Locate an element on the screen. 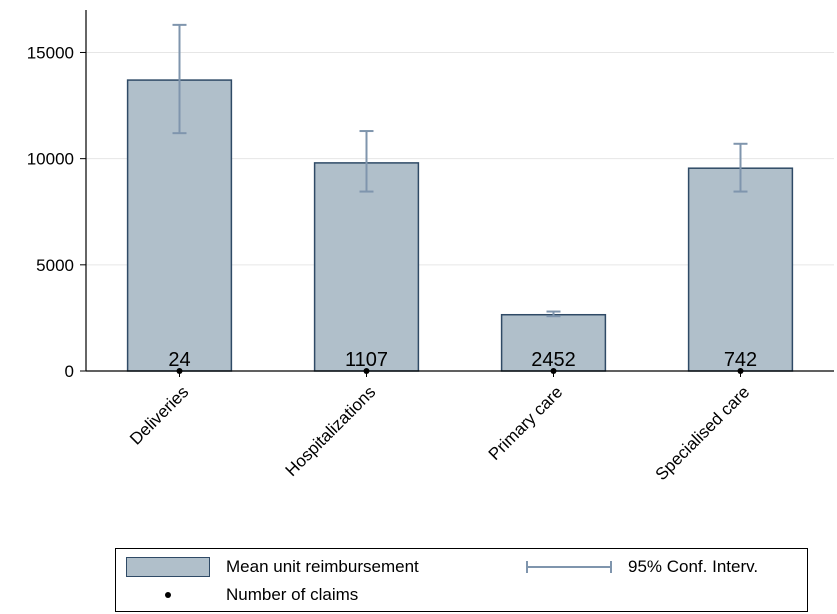 Image resolution: width=837 pixels, height=614 pixels. claims-label-0: 24 is located at coordinates (179, 360).